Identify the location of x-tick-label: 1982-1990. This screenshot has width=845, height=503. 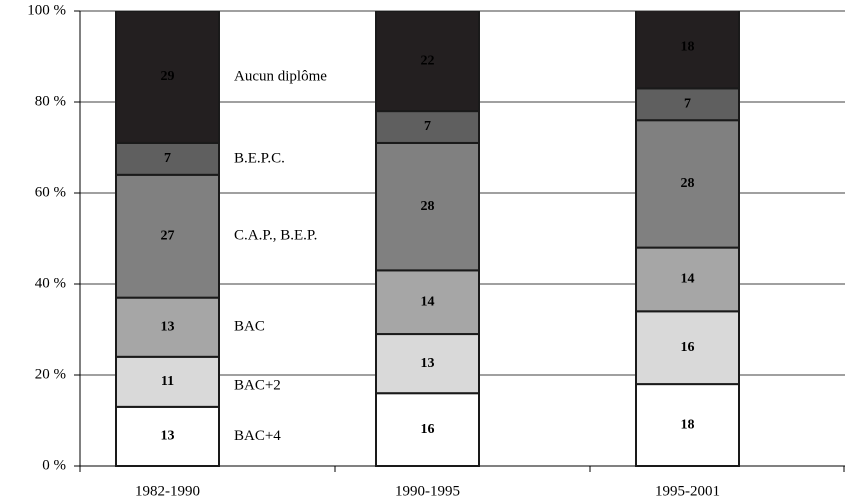
(167, 491).